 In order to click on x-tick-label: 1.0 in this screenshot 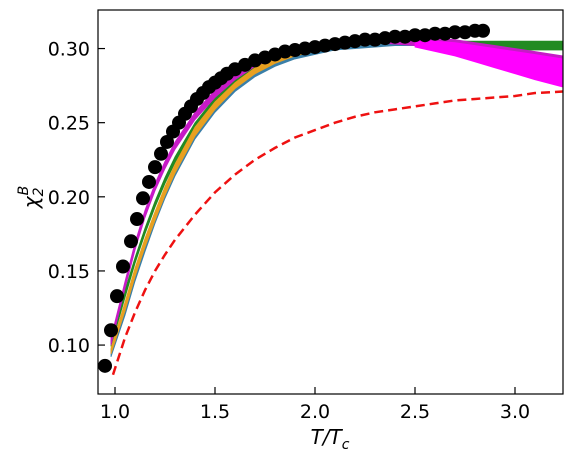, I will do `click(115, 412)`.